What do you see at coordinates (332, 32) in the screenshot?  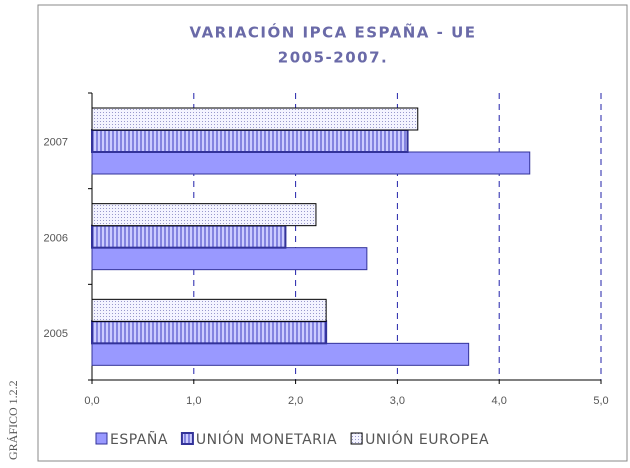 I see `chart-title: VARIACIÓN IPCA ESPAÑA - UE` at bounding box center [332, 32].